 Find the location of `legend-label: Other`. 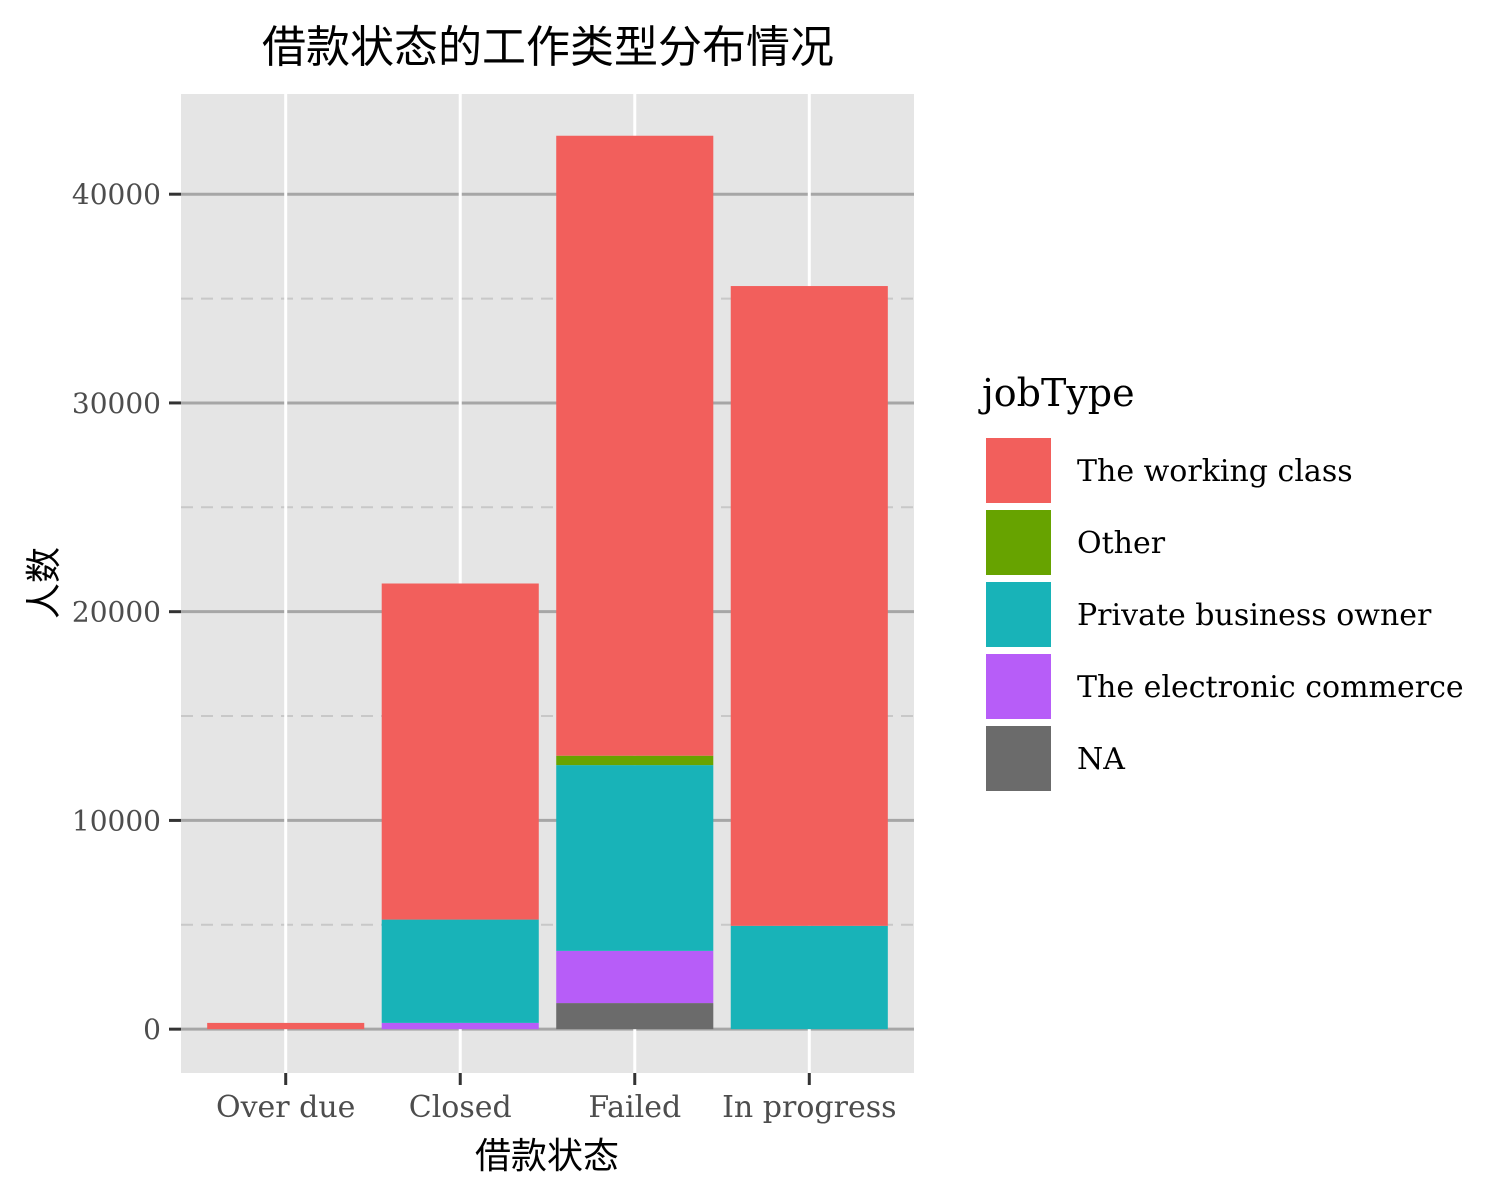

legend-label: Other is located at coordinates (1121, 543).